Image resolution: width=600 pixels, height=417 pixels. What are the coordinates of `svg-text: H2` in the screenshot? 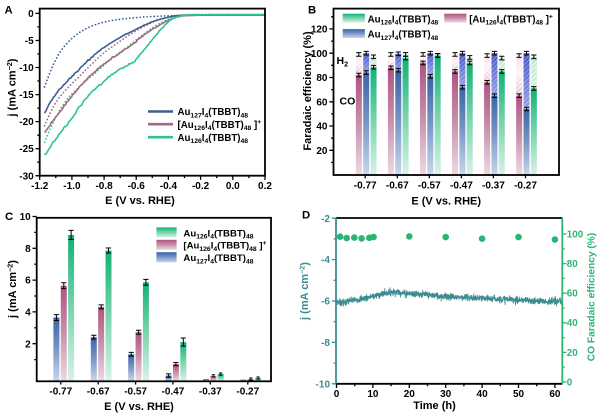 It's located at (343, 61).